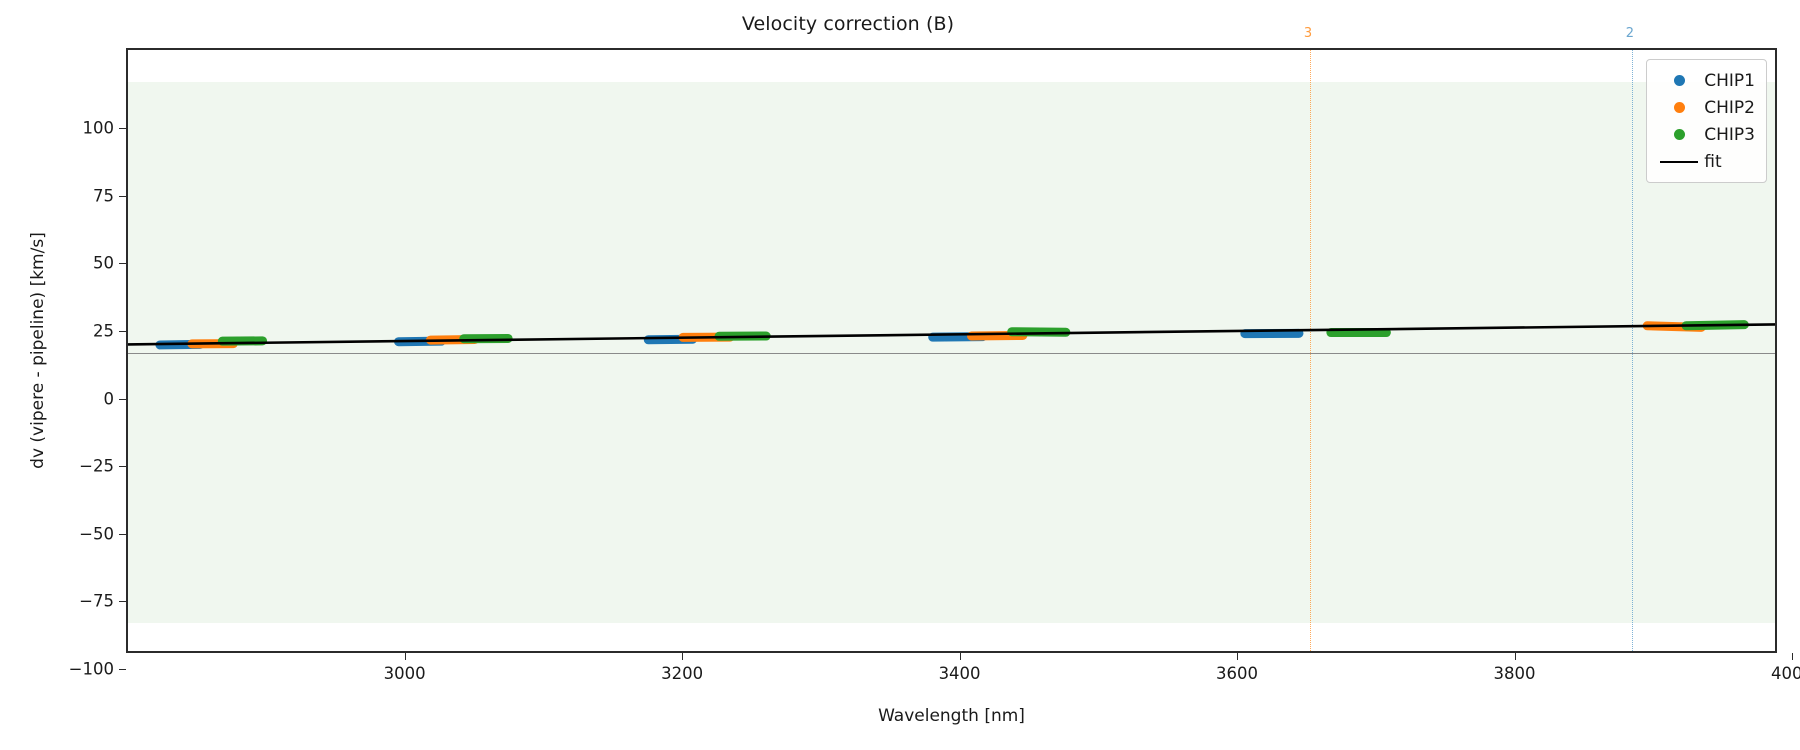  I want to click on legend-marker-chip3, so click(1679, 134).